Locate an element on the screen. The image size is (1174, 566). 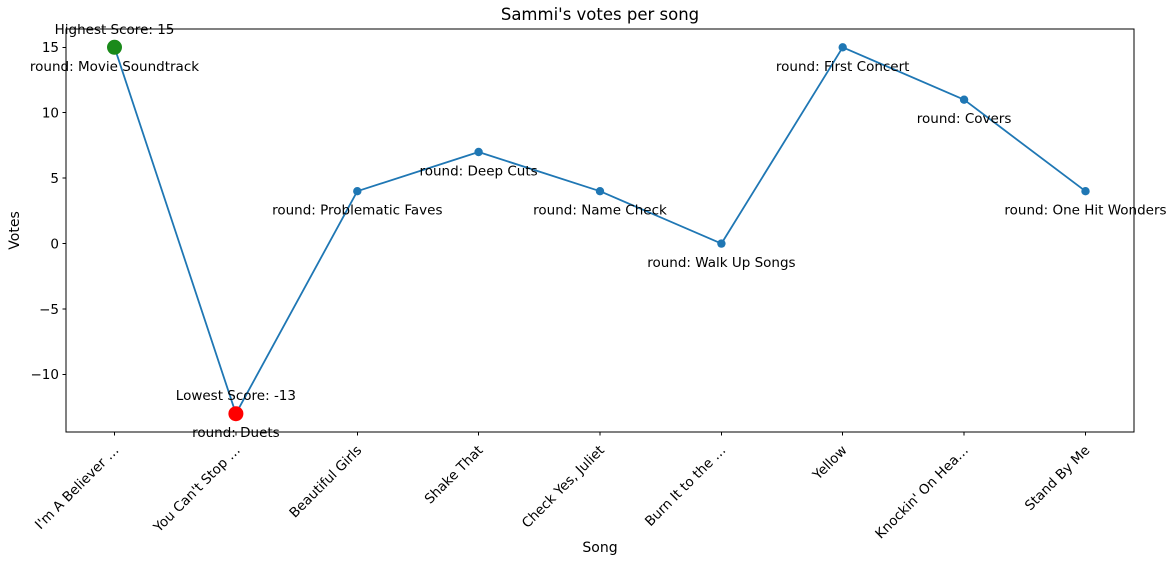
y-tick-label: 10 is located at coordinates (50, 114).